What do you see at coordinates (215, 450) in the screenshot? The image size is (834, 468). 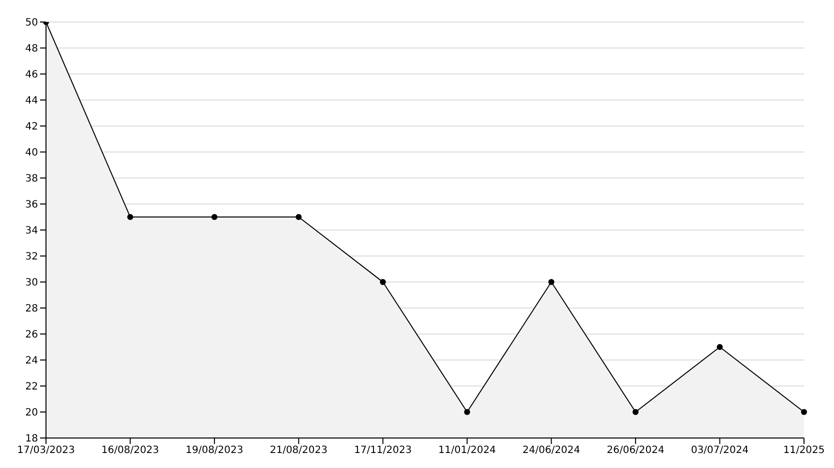 I see `x-tick-label: 19/08/2023` at bounding box center [215, 450].